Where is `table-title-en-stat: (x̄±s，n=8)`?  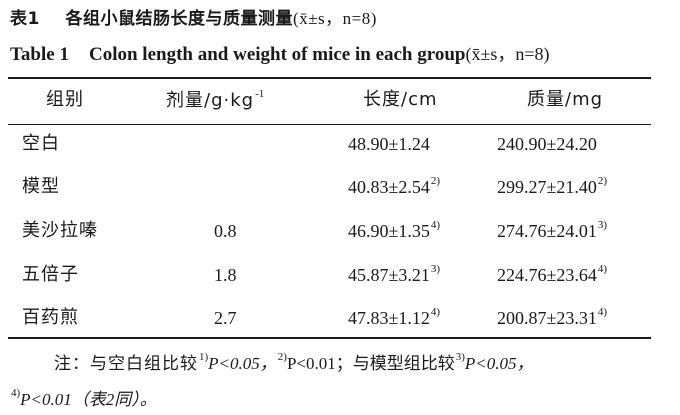 table-title-en-stat: (x̄±s，n=8) is located at coordinates (507, 54).